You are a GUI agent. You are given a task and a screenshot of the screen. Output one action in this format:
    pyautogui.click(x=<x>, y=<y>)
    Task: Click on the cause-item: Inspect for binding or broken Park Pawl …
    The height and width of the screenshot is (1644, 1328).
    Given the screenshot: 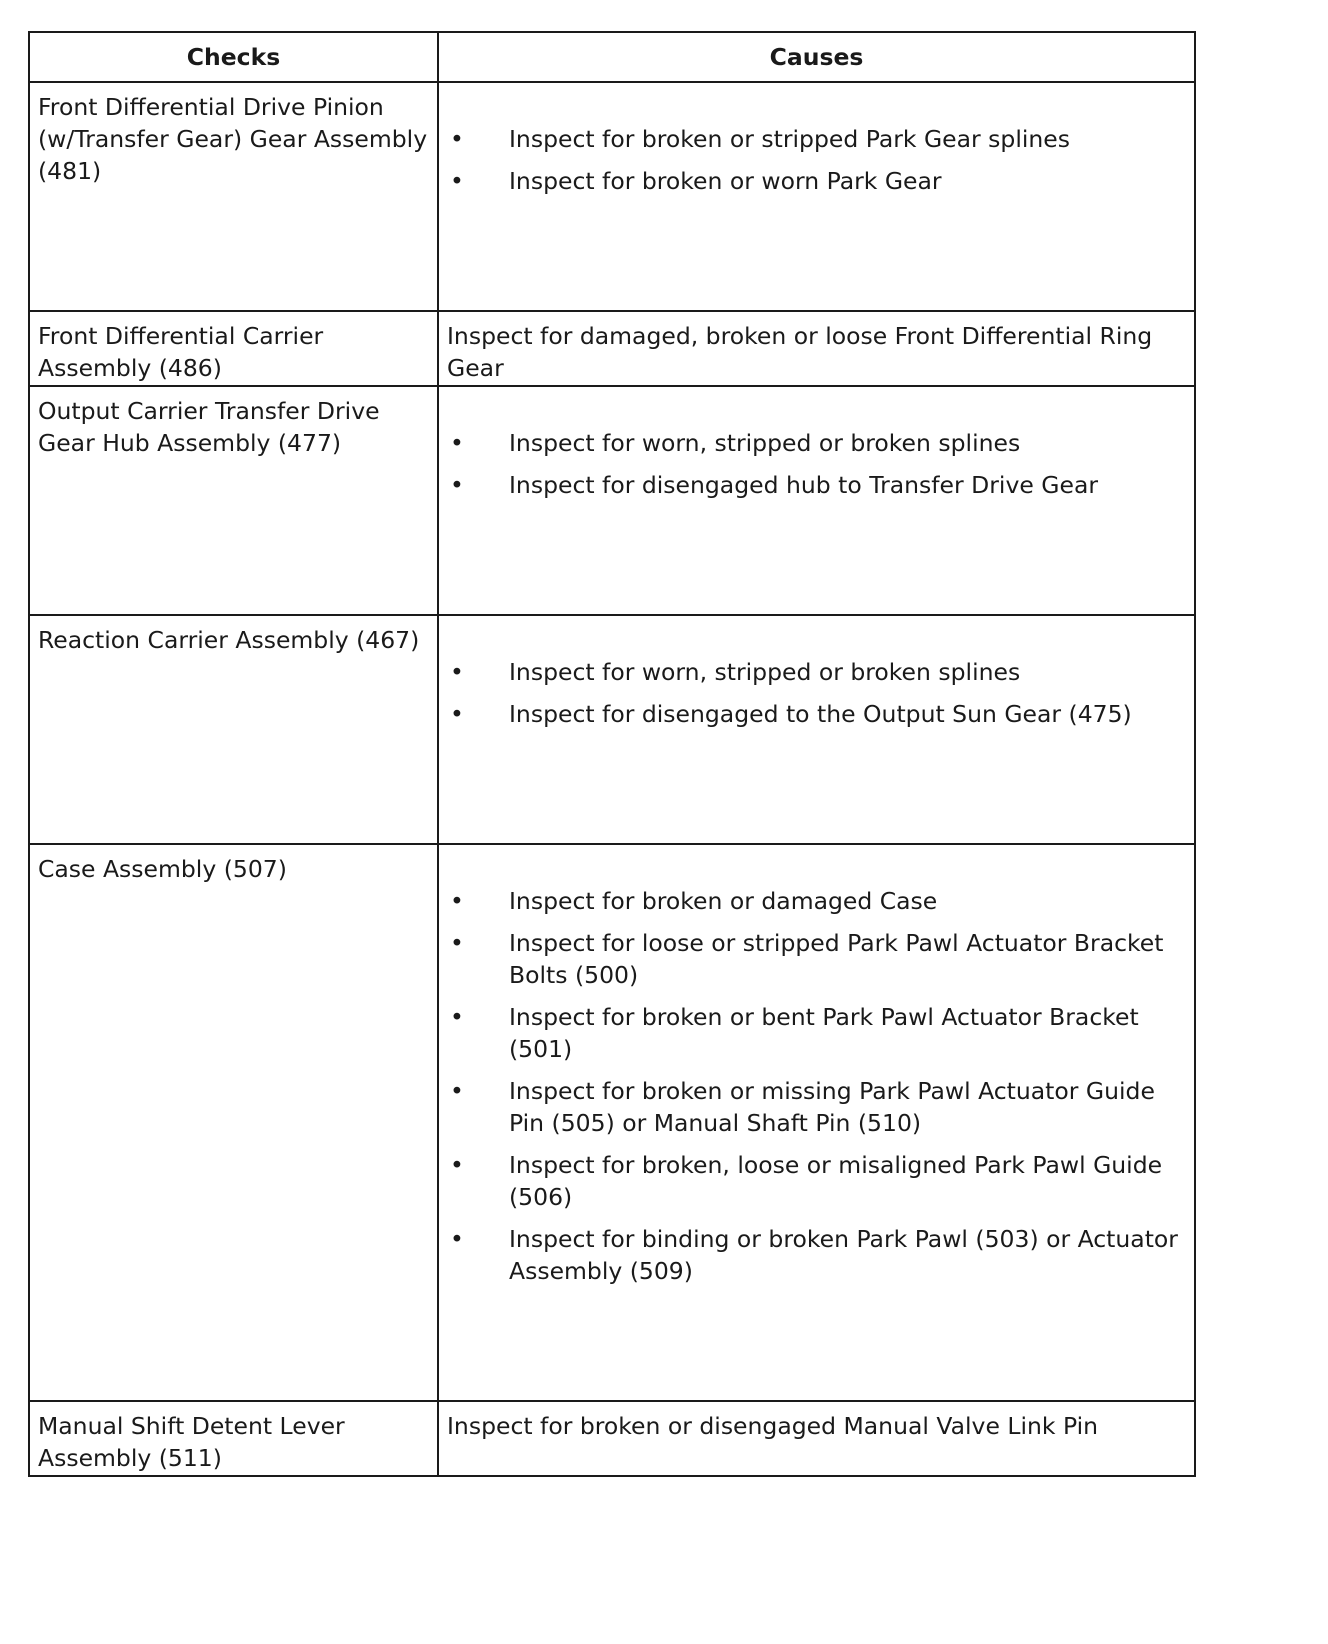 What is the action you would take?
    pyautogui.click(x=816, y=1255)
    